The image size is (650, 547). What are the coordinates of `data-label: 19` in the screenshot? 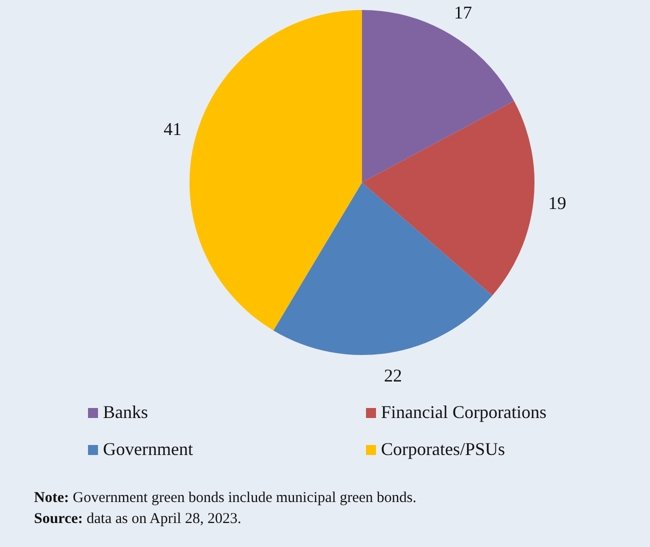 It's located at (557, 203).